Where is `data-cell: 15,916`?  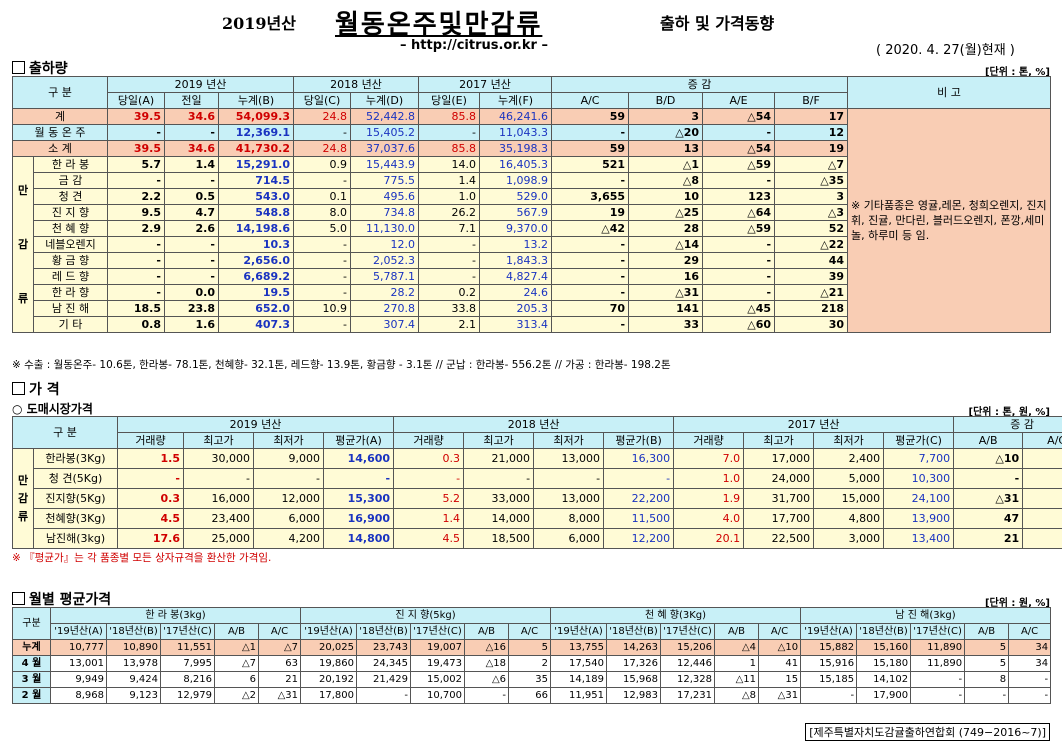
data-cell: 15,916 is located at coordinates (829, 663).